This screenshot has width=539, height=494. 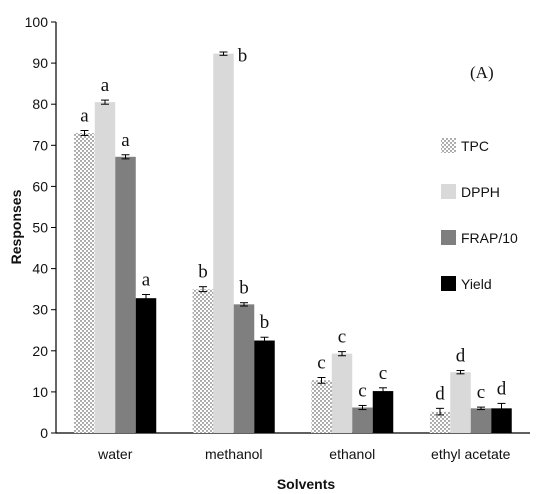 I want to click on y-tick-label: 60, so click(x=40, y=186).